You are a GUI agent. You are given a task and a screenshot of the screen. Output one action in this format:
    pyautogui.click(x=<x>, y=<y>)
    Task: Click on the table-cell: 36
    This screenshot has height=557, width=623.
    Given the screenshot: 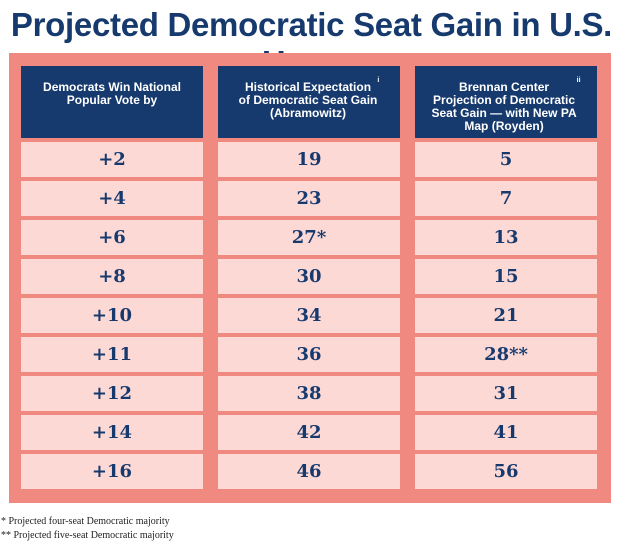 What is the action you would take?
    pyautogui.click(x=309, y=354)
    